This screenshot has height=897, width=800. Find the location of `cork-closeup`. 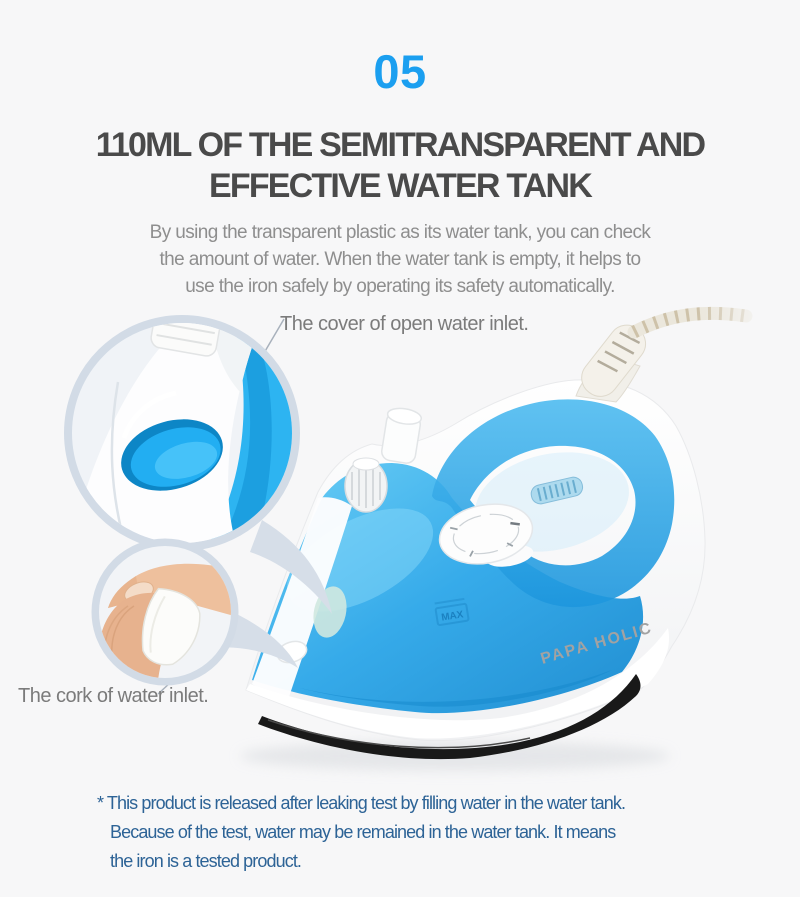

cork-closeup is located at coordinates (165, 612).